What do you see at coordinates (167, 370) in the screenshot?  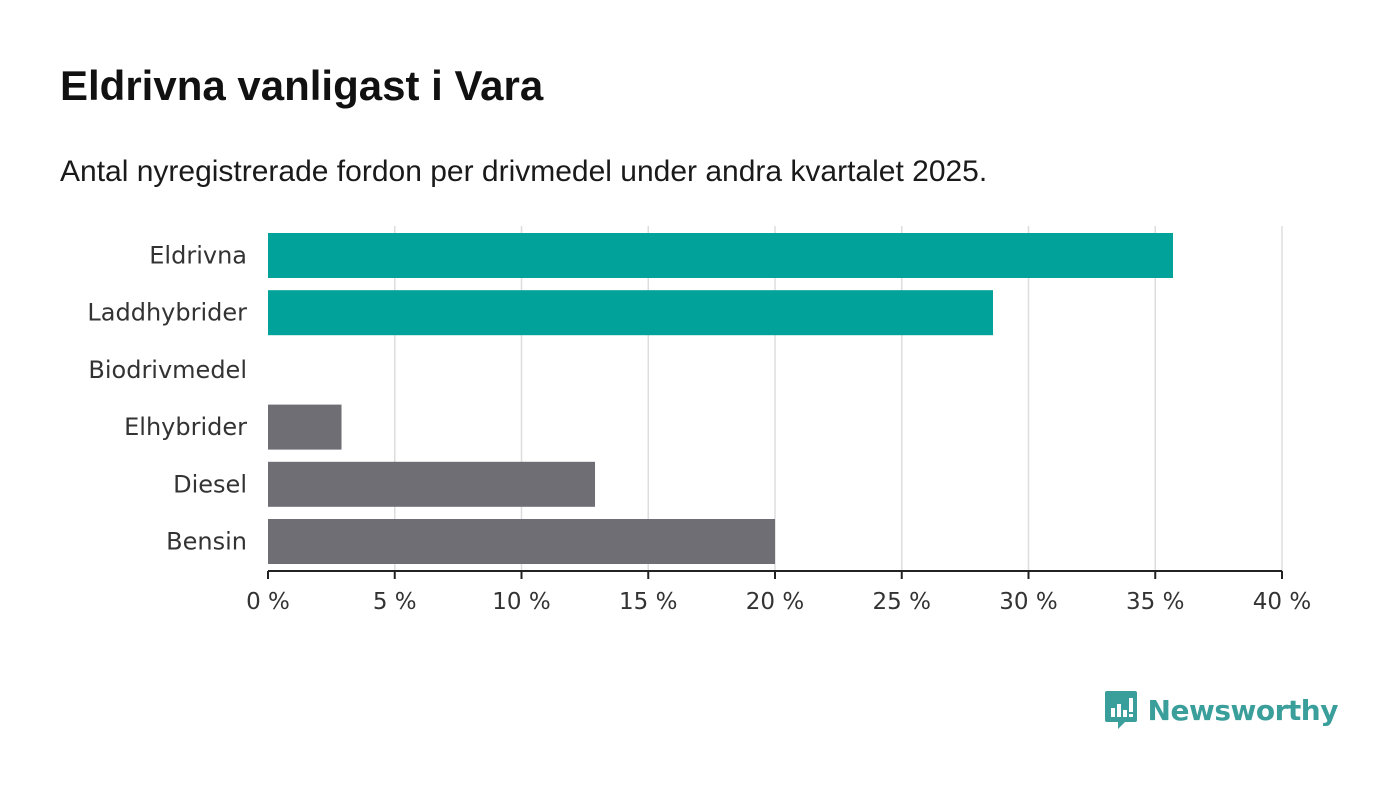 I see `category-label: Biodrivmedel` at bounding box center [167, 370].